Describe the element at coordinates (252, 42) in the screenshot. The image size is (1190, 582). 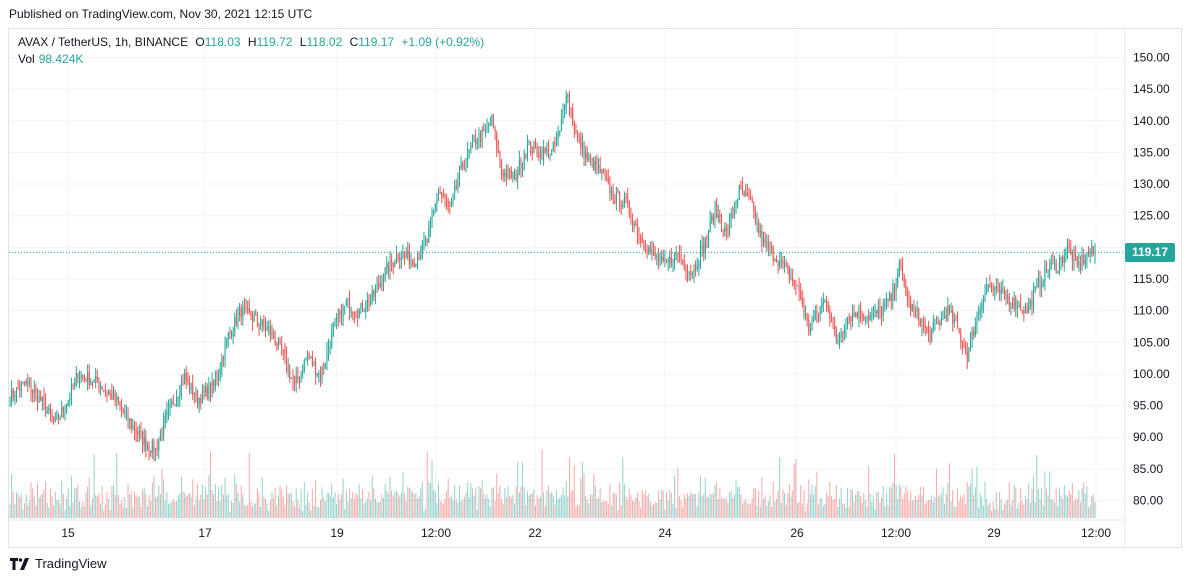
I see `high-label: H` at that location.